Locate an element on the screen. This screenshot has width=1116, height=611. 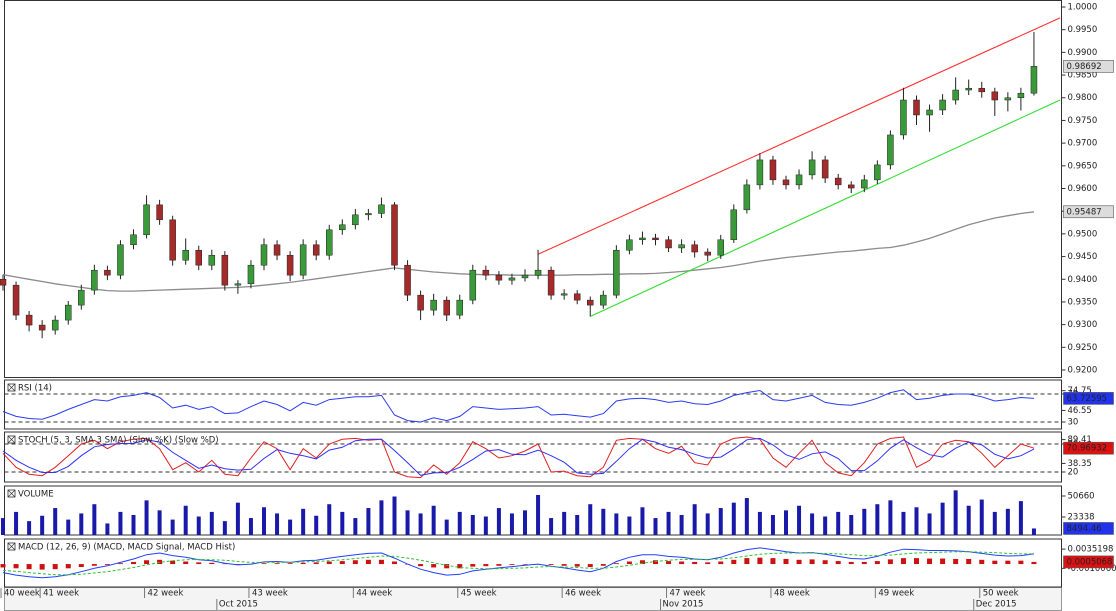
y-tick-label: 0.9750 is located at coordinates (1083, 121).